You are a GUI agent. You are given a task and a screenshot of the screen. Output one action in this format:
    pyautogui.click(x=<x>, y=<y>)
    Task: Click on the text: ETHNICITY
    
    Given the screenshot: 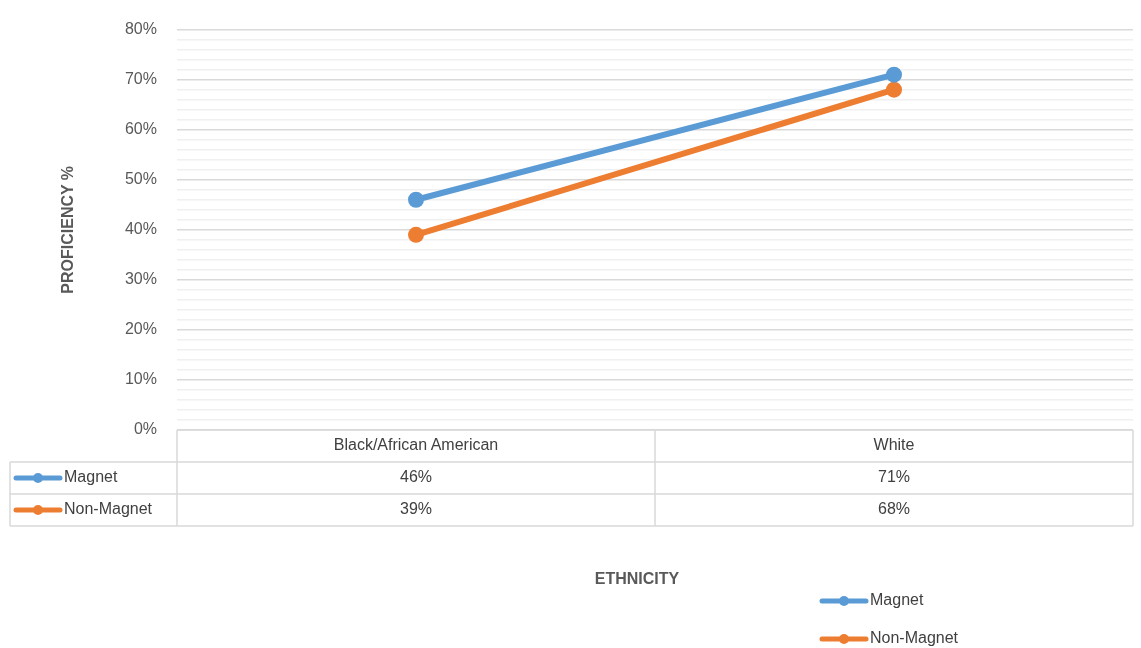 What is the action you would take?
    pyautogui.click(x=637, y=579)
    